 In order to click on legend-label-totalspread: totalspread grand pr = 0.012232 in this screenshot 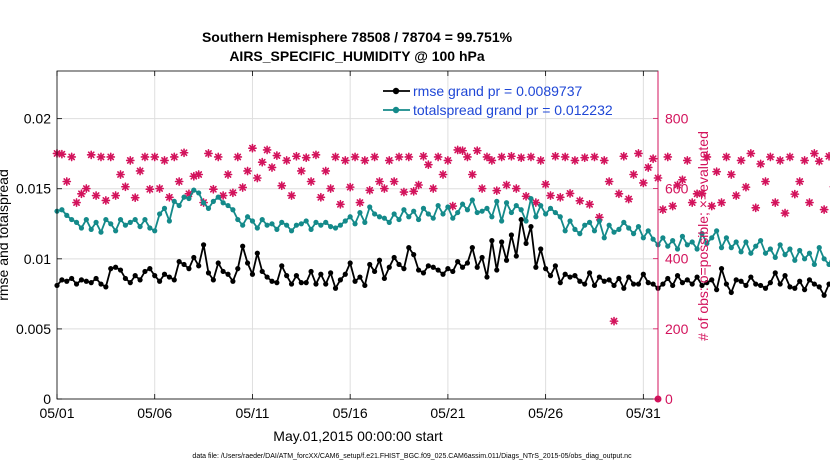, I will do `click(513, 110)`.